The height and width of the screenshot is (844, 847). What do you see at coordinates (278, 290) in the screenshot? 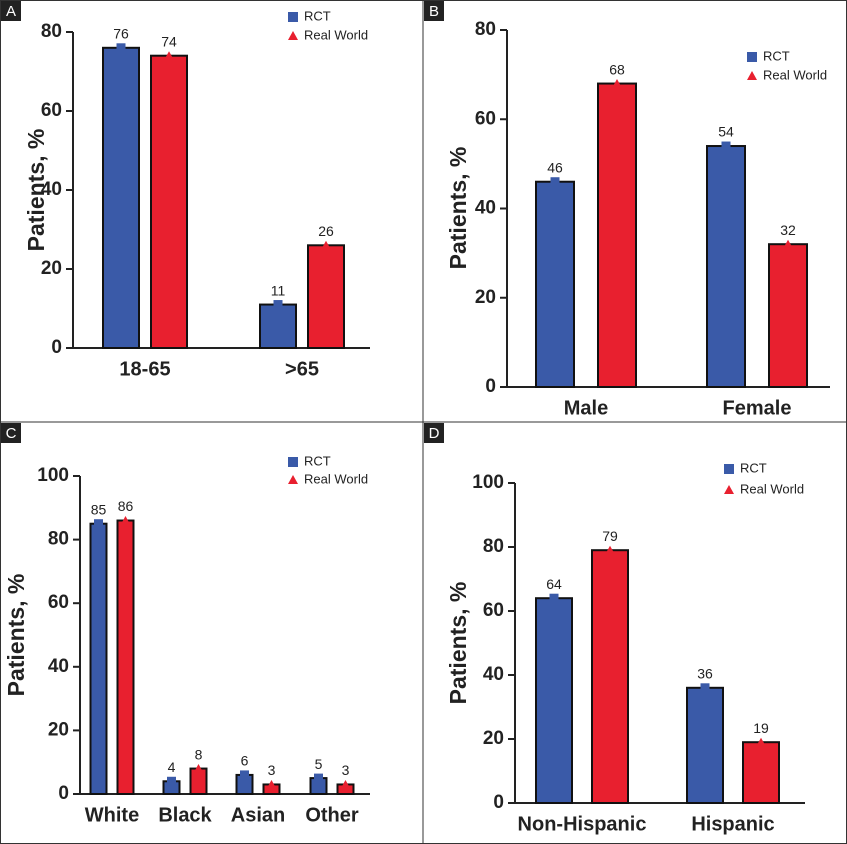
I see `value-label: 11` at bounding box center [278, 290].